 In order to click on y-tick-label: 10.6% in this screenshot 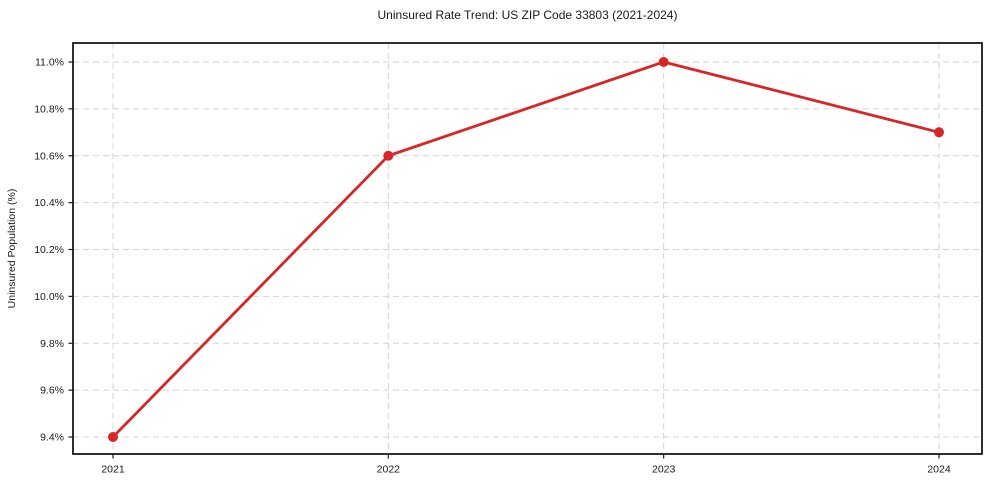, I will do `click(49, 156)`.